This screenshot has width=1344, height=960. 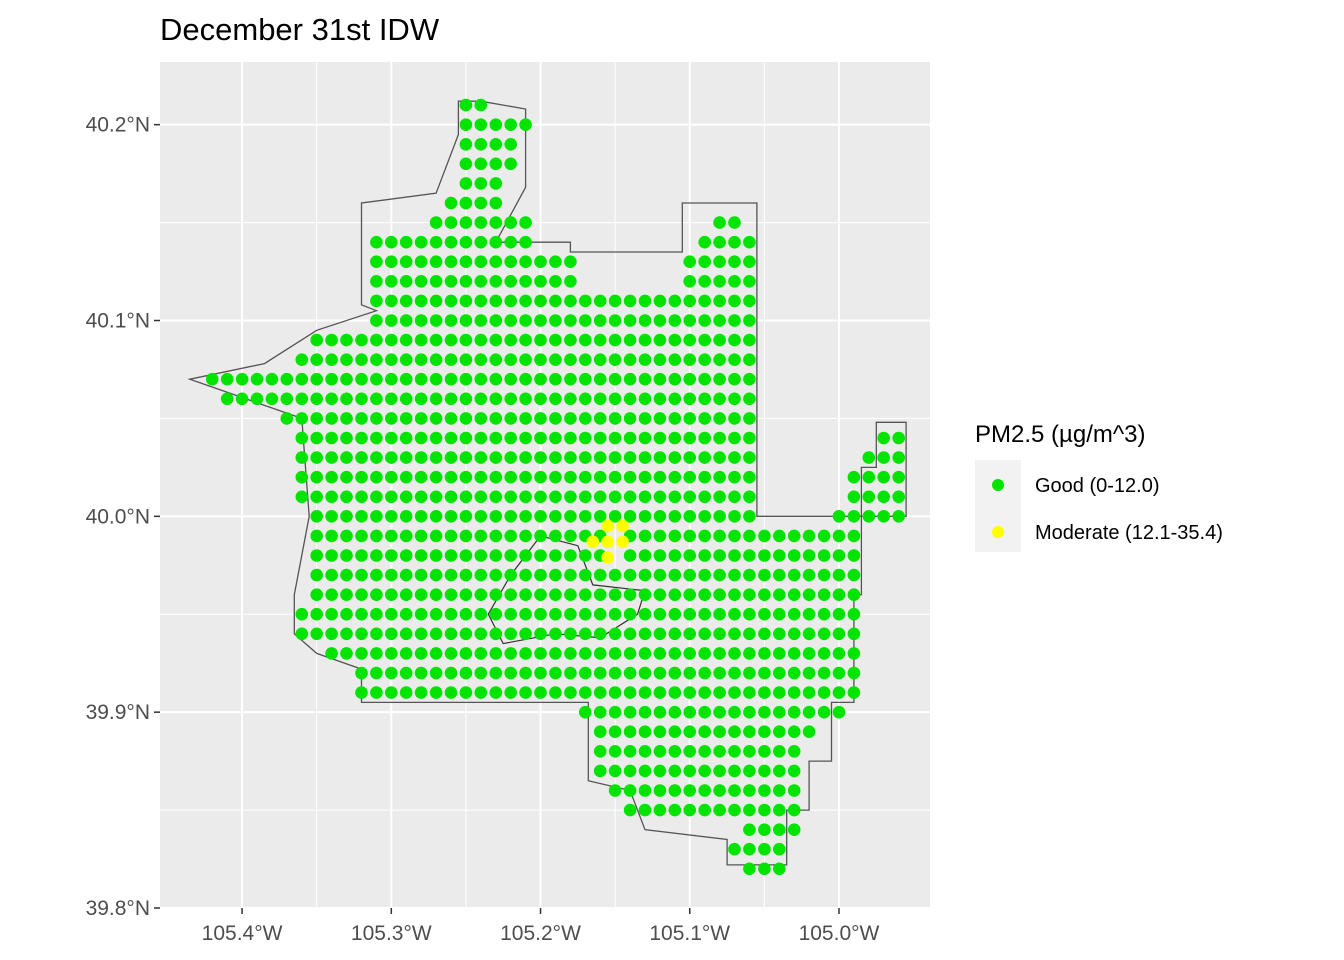 I want to click on legend-key-moderate, so click(x=998, y=532).